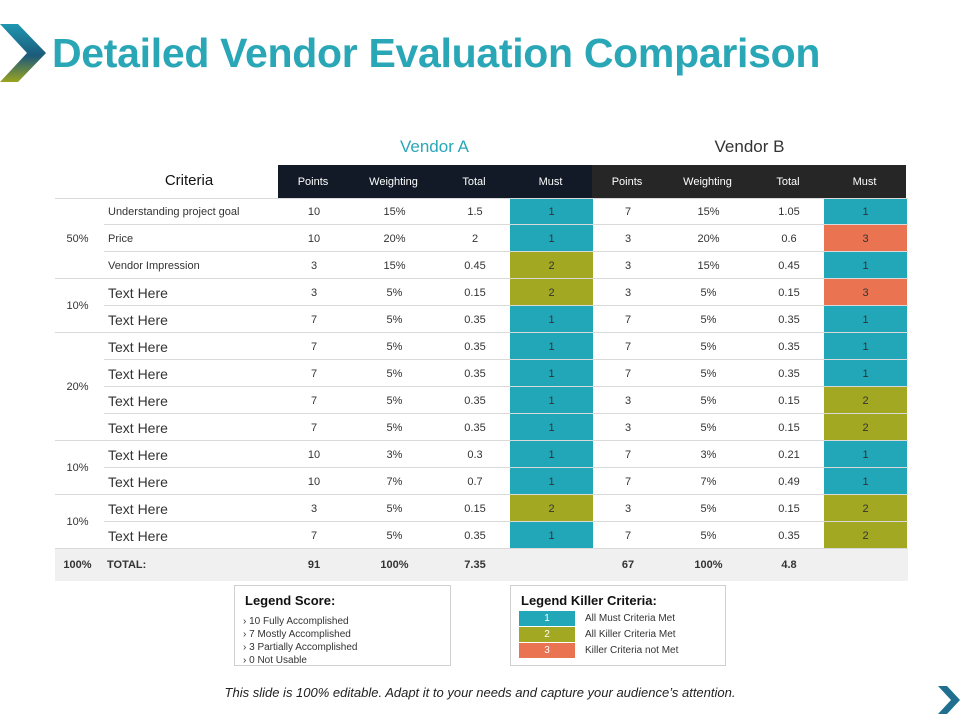 The height and width of the screenshot is (720, 960). I want to click on legend-killer-title: Legend Killer Criteria:, so click(589, 600).